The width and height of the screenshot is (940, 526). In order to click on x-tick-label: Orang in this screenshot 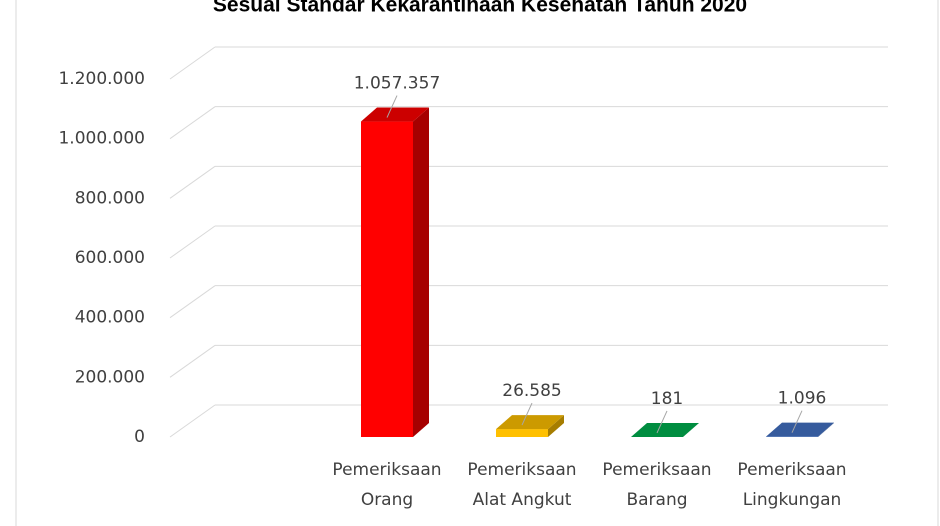, I will do `click(387, 500)`.